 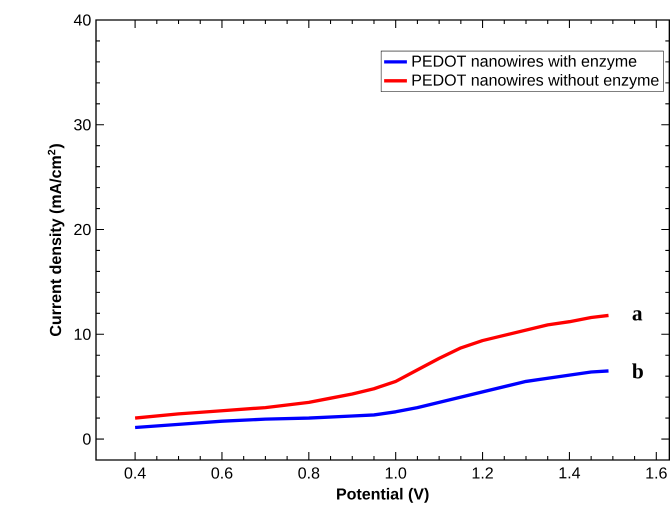 What do you see at coordinates (383, 495) in the screenshot?
I see `x-axis-title: Potential (V)` at bounding box center [383, 495].